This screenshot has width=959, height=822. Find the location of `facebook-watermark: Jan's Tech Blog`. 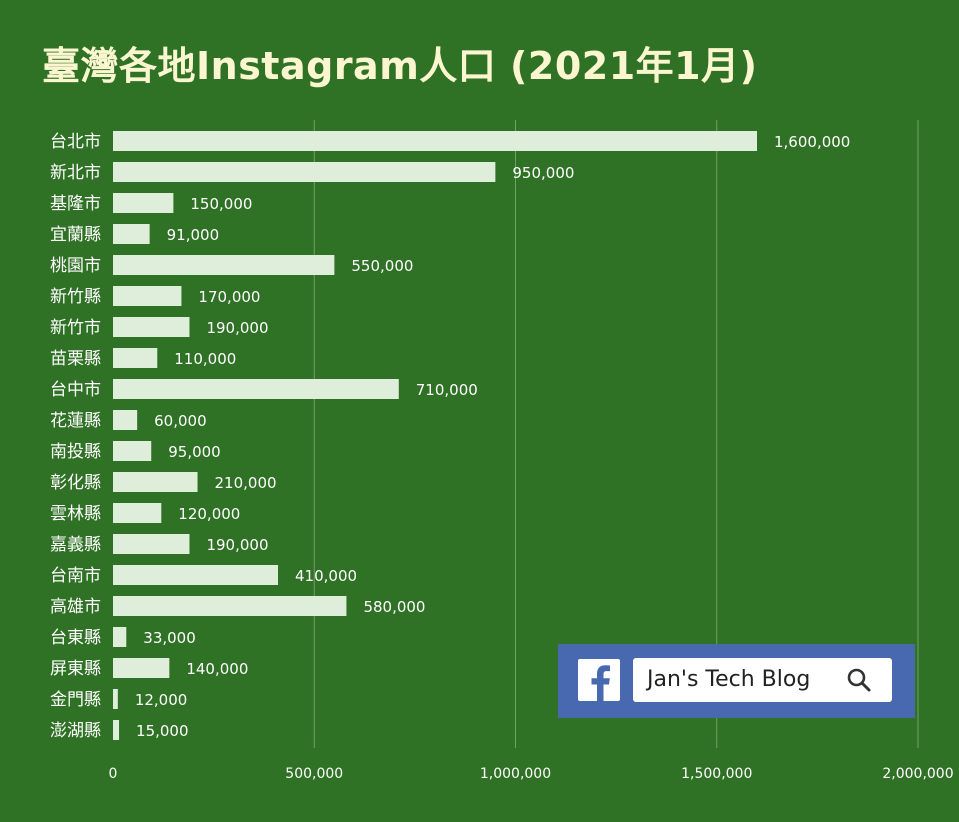

facebook-watermark: Jan's Tech Blog is located at coordinates (736, 681).